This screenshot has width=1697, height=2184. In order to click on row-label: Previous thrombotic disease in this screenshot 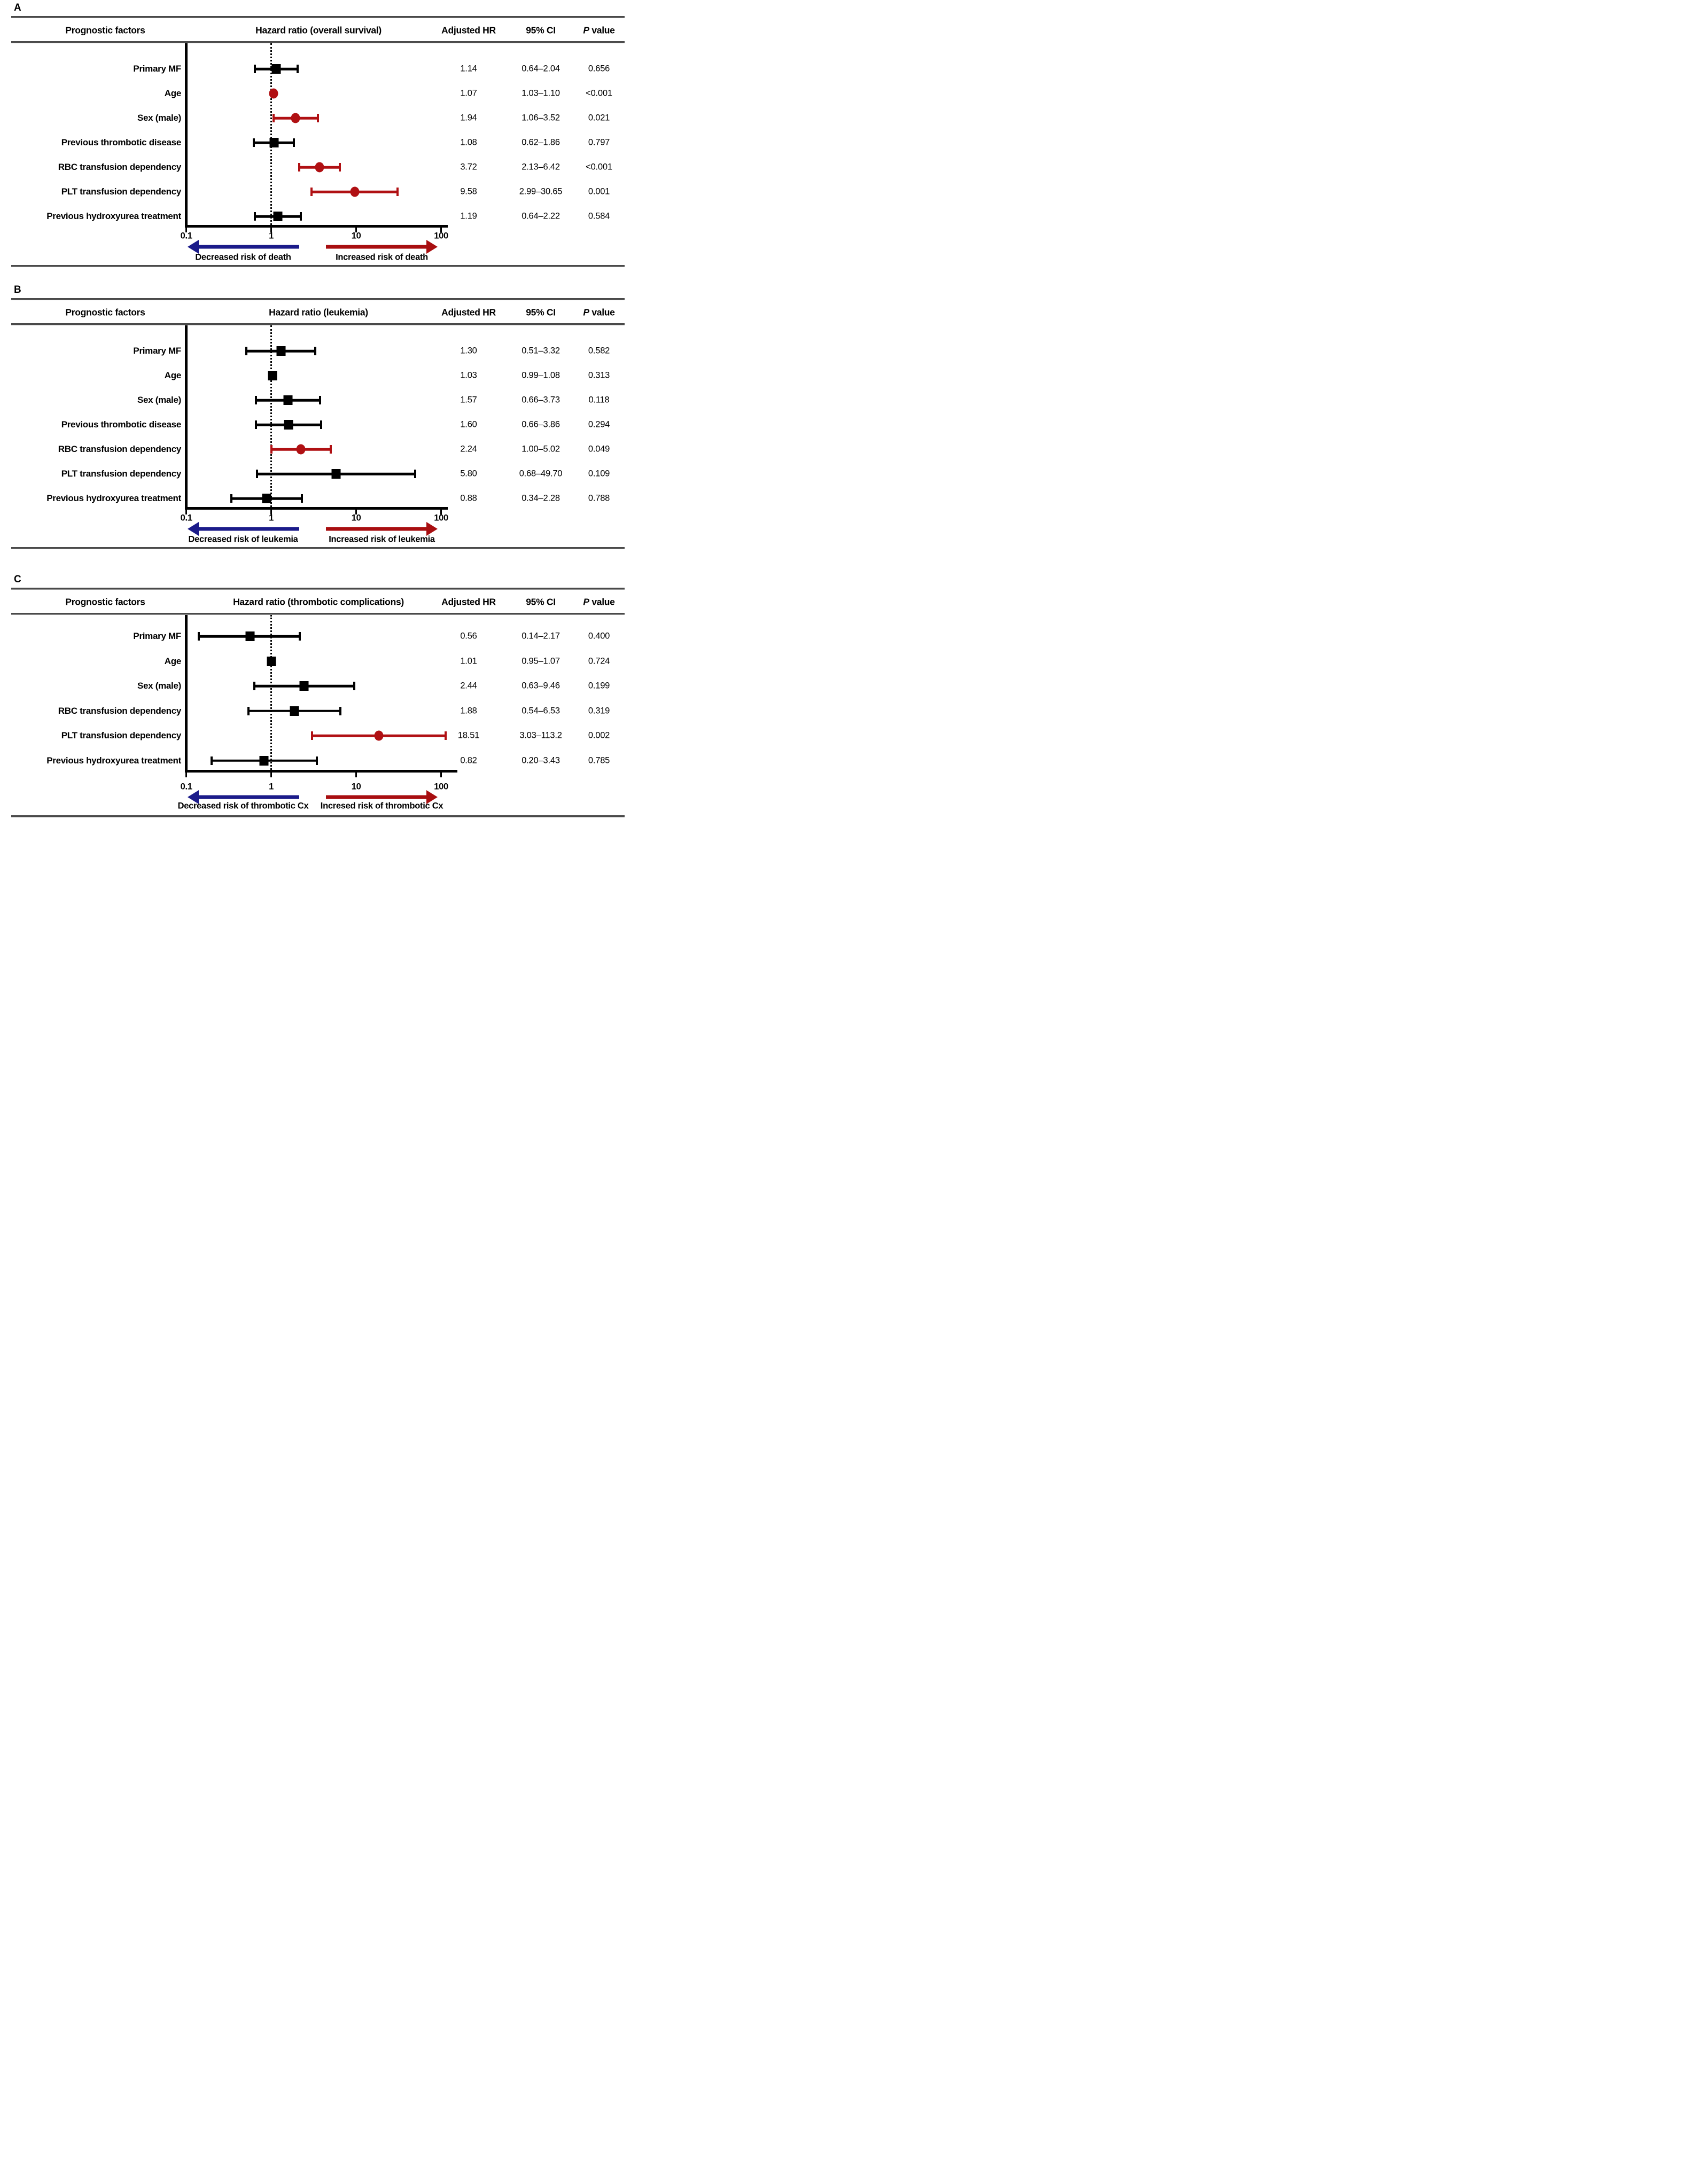, I will do `click(122, 425)`.